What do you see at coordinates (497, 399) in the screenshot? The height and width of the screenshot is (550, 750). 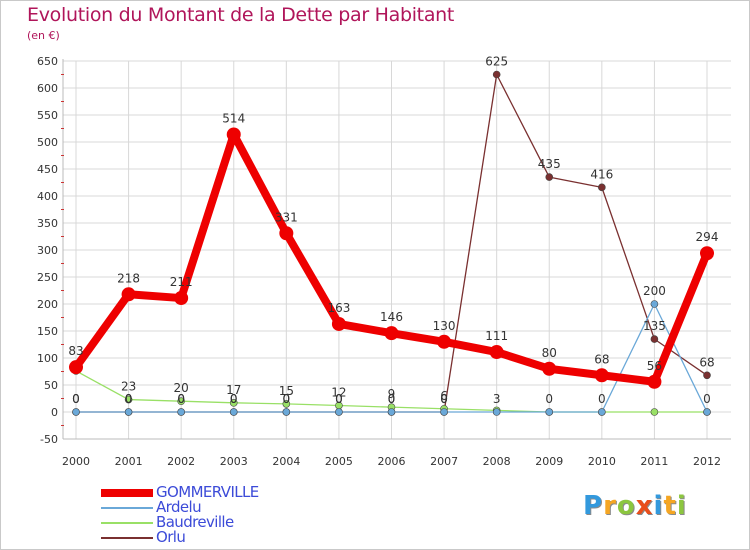 I see `data-label-ardelu: 3` at bounding box center [497, 399].